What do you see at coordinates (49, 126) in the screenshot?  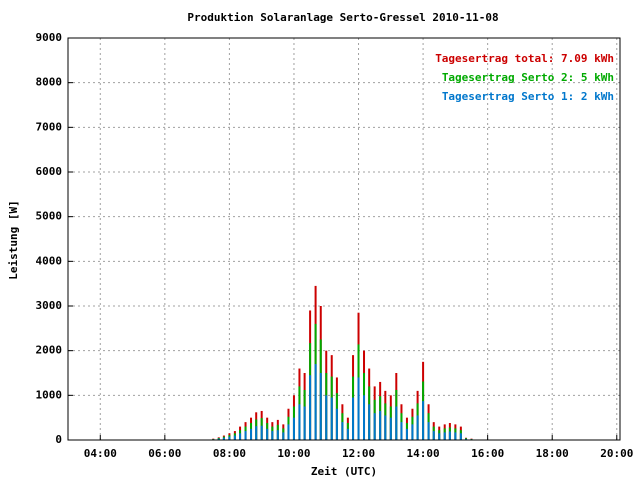 I see `y-tick-label: 7000` at bounding box center [49, 126].